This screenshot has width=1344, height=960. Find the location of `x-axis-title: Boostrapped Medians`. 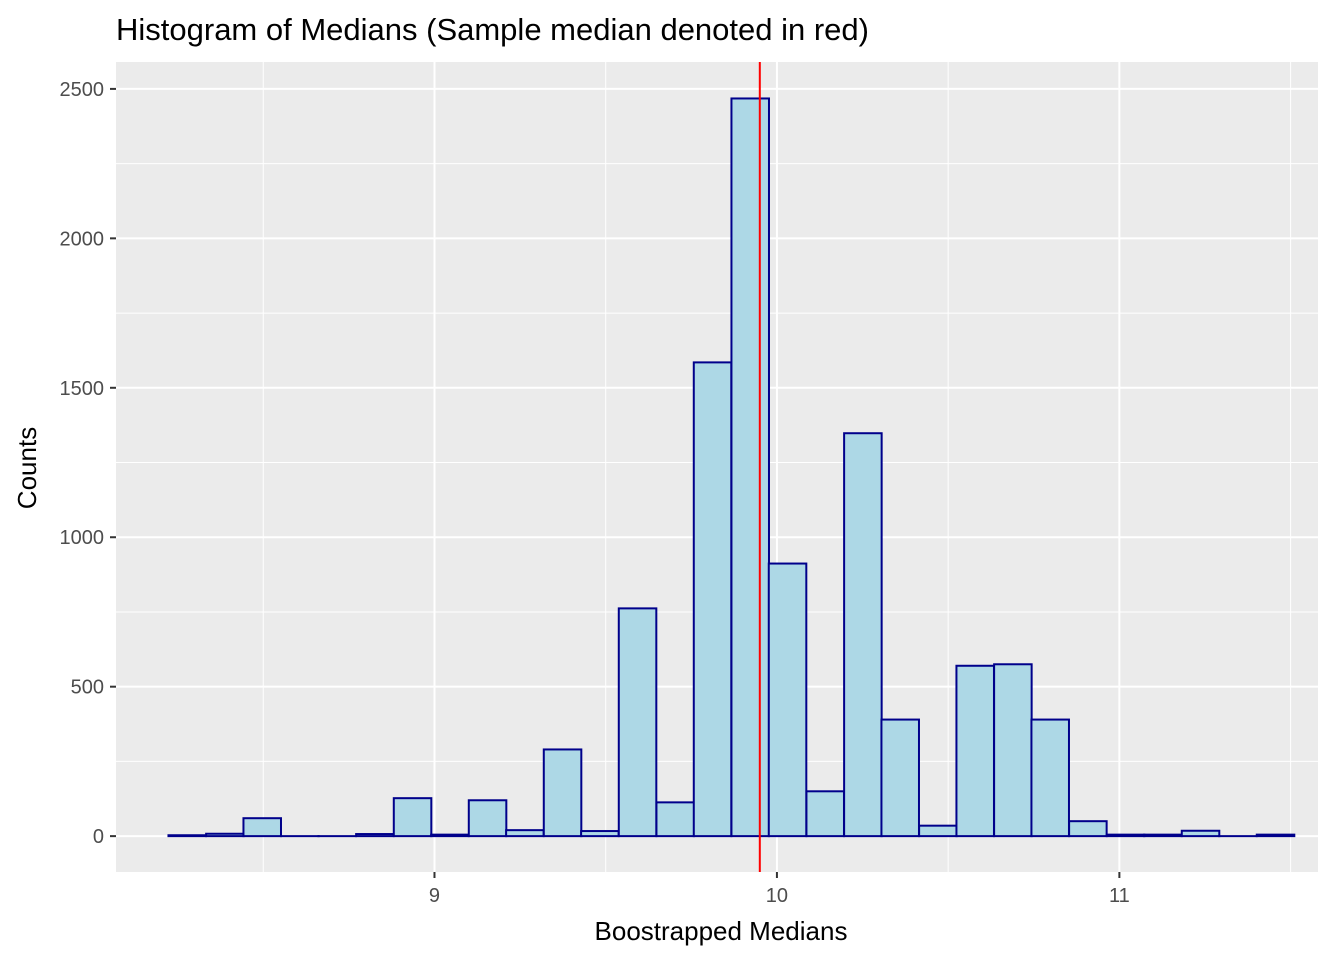

x-axis-title: Boostrapped Medians is located at coordinates (721, 931).